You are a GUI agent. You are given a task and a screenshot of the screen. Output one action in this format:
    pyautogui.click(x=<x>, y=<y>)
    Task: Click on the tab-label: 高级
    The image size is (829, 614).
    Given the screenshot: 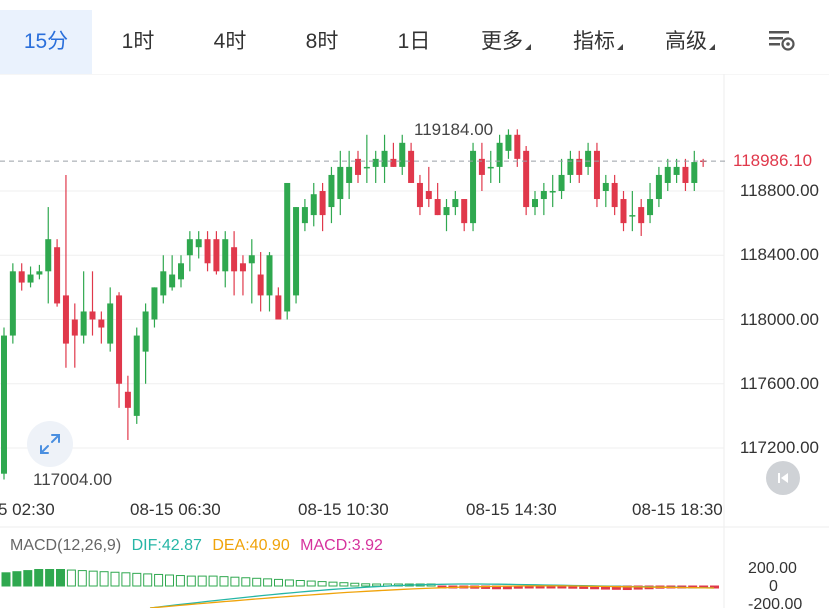 What is the action you would take?
    pyautogui.click(x=686, y=41)
    